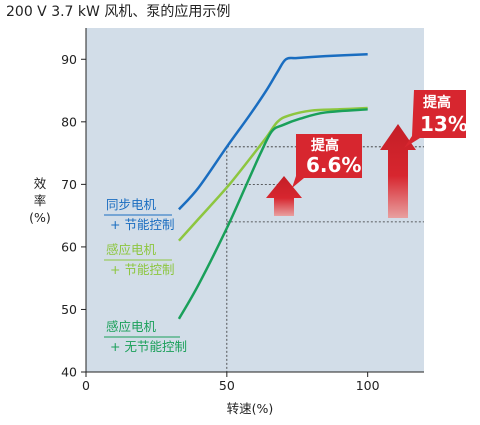 Image resolution: width=480 pixels, height=425 pixels. Describe the element at coordinates (250, 408) in the screenshot. I see `x-axis-label: 转速(%)` at that location.